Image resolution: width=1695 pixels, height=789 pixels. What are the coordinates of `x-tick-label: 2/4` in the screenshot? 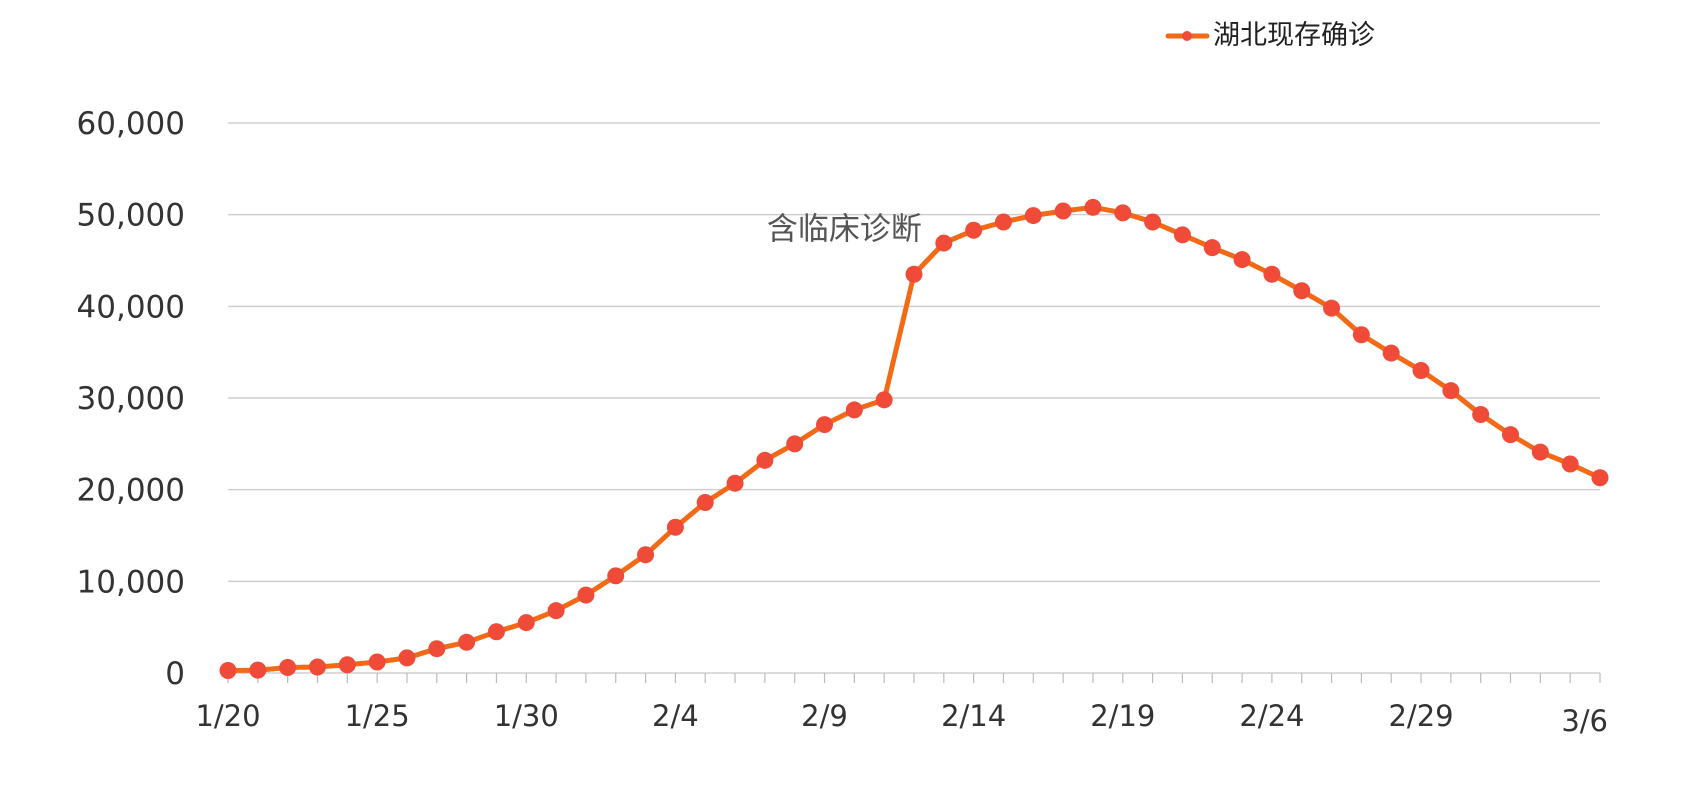 It's located at (675, 716).